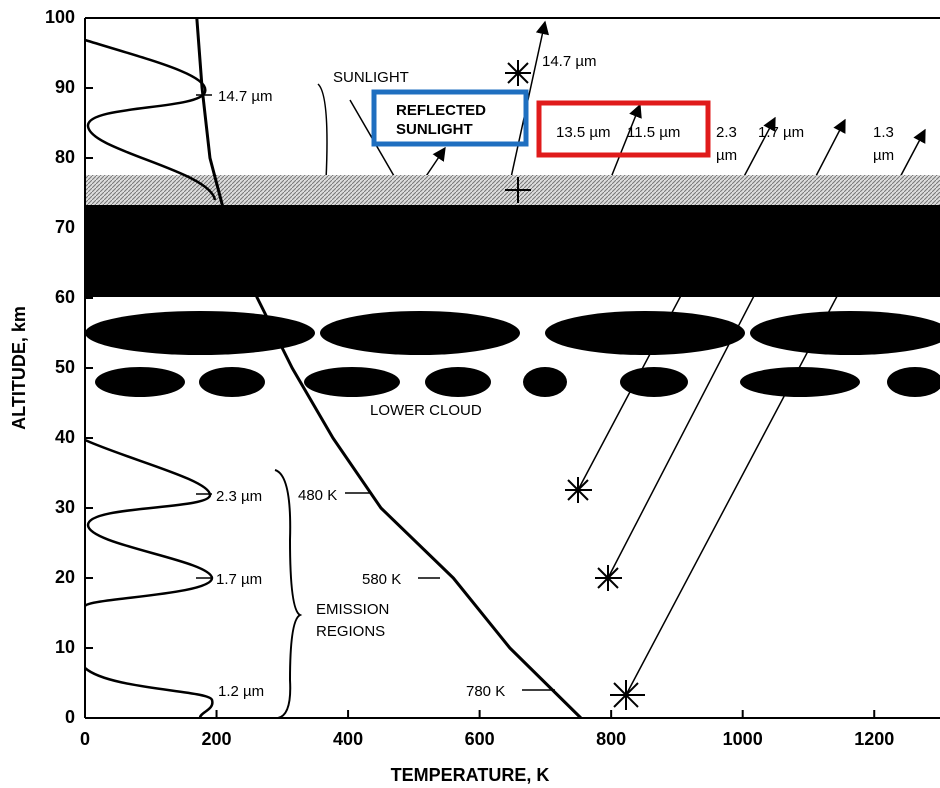  Describe the element at coordinates (65, 647) in the screenshot. I see `y-tick-label: 10` at that location.